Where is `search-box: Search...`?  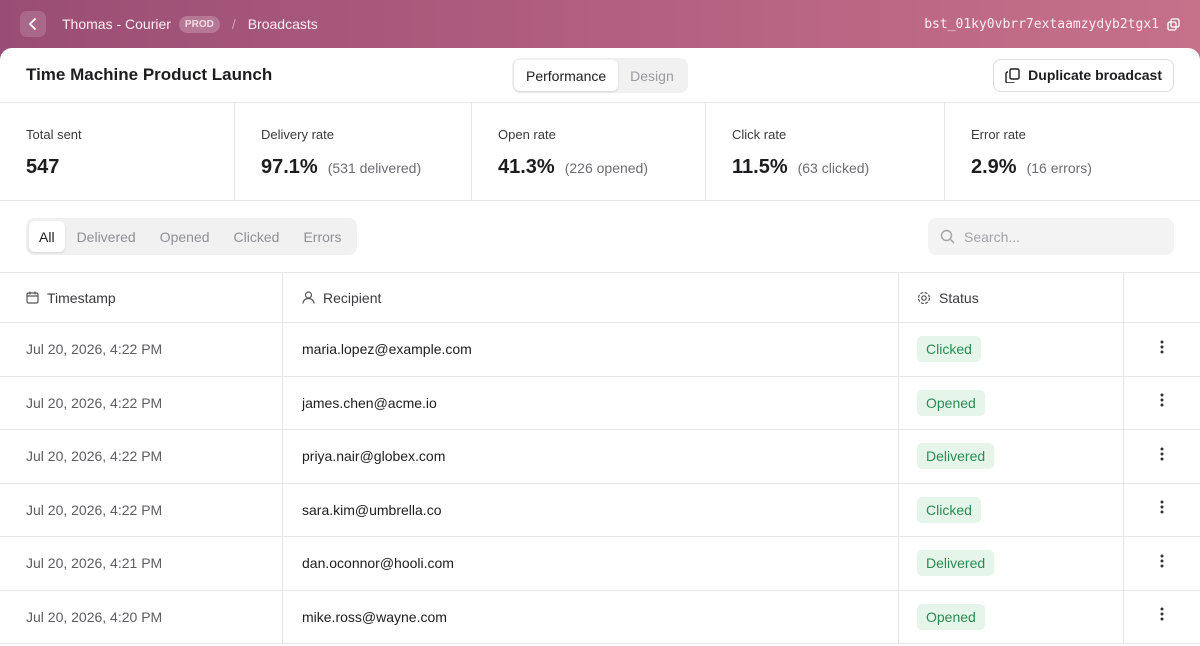
search-box: Search... is located at coordinates (1051, 236).